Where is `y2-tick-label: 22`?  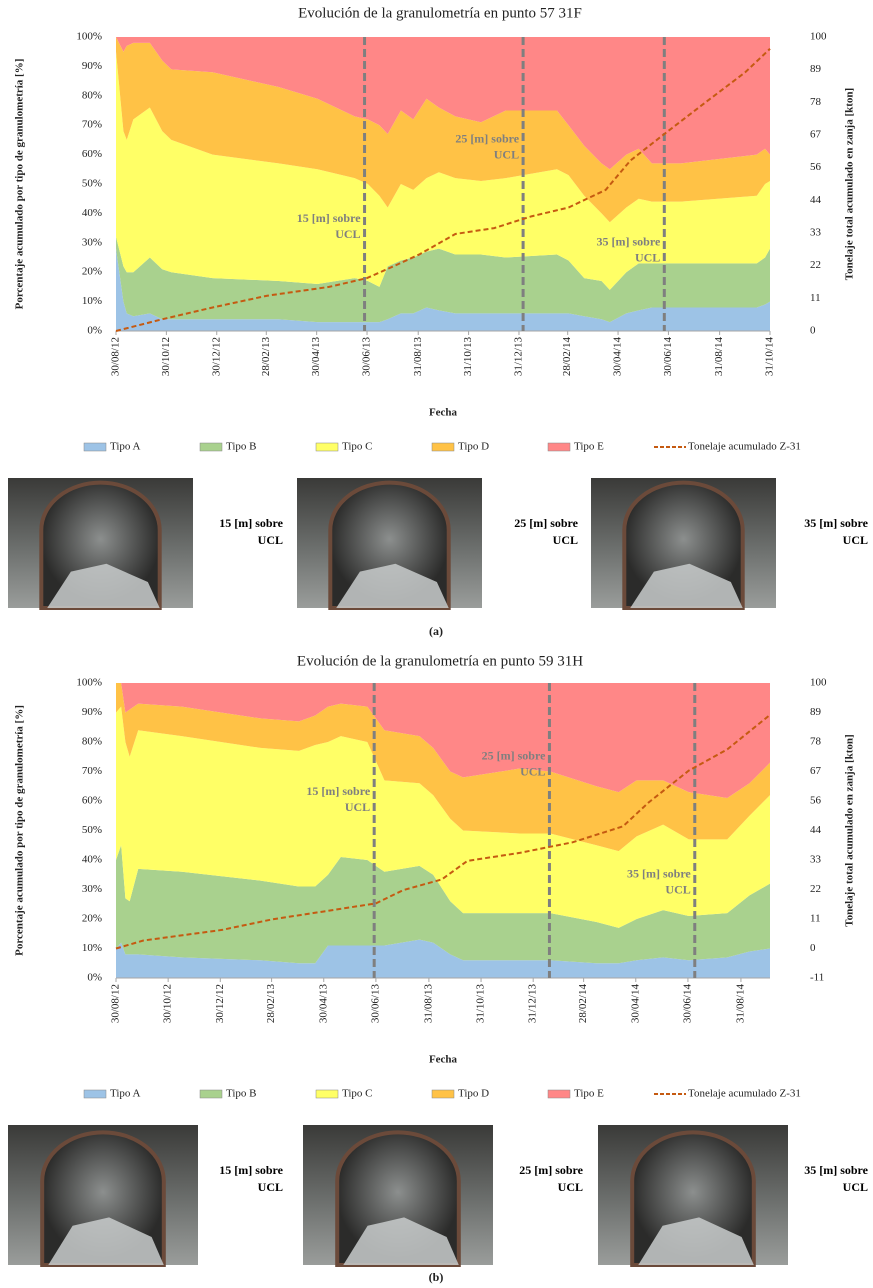 y2-tick-label: 22 is located at coordinates (815, 889).